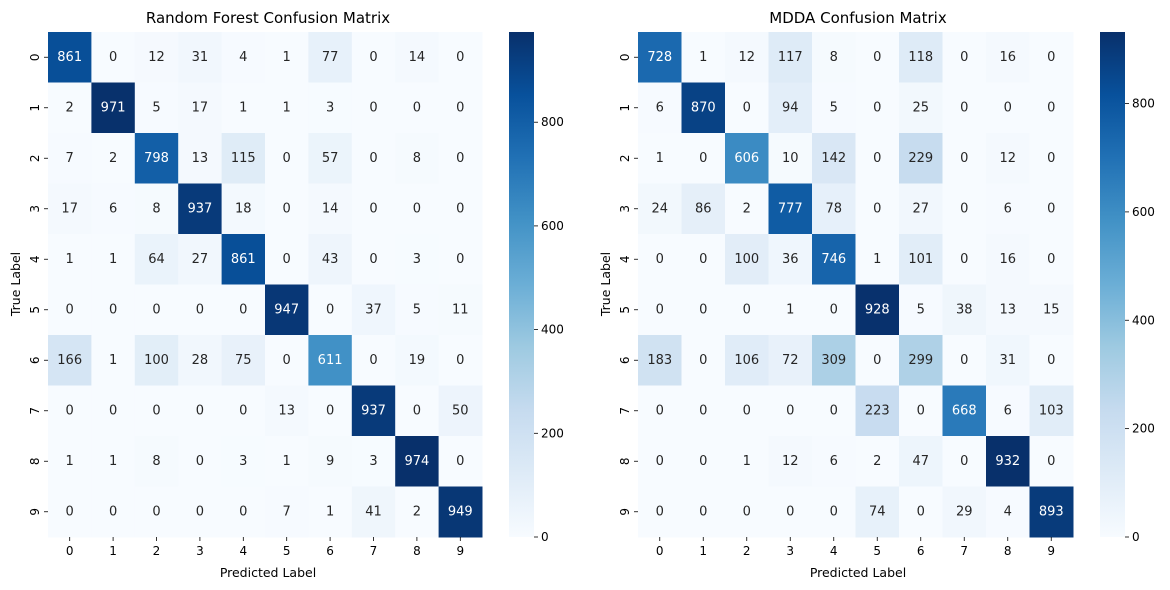 The image size is (1170, 590). I want to click on cell-label-r6-c4: 75, so click(243, 360).